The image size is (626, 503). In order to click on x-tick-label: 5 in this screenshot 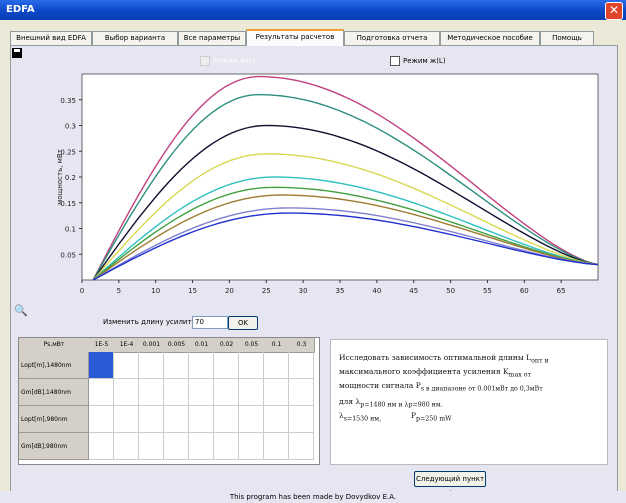, I will do `click(119, 291)`.